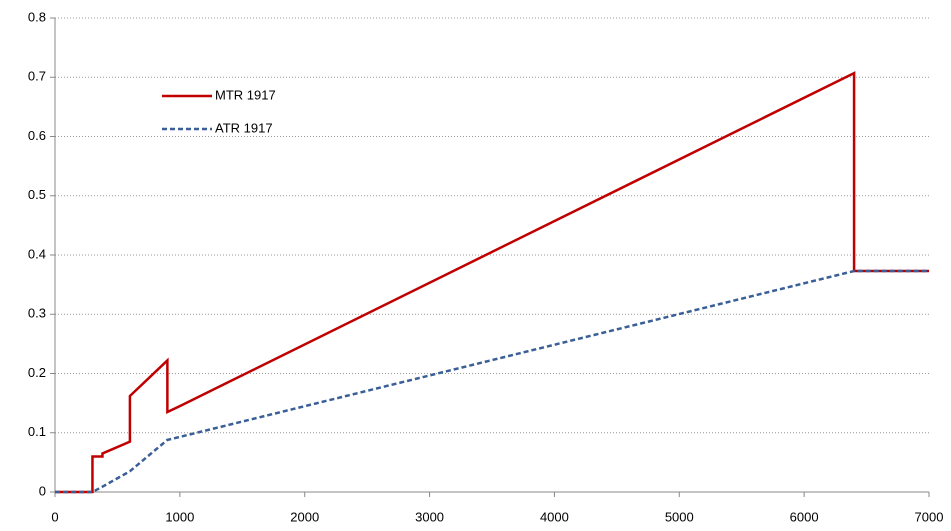 The width and height of the screenshot is (951, 531). What do you see at coordinates (304, 516) in the screenshot?
I see `x-tick-label: 2000` at bounding box center [304, 516].